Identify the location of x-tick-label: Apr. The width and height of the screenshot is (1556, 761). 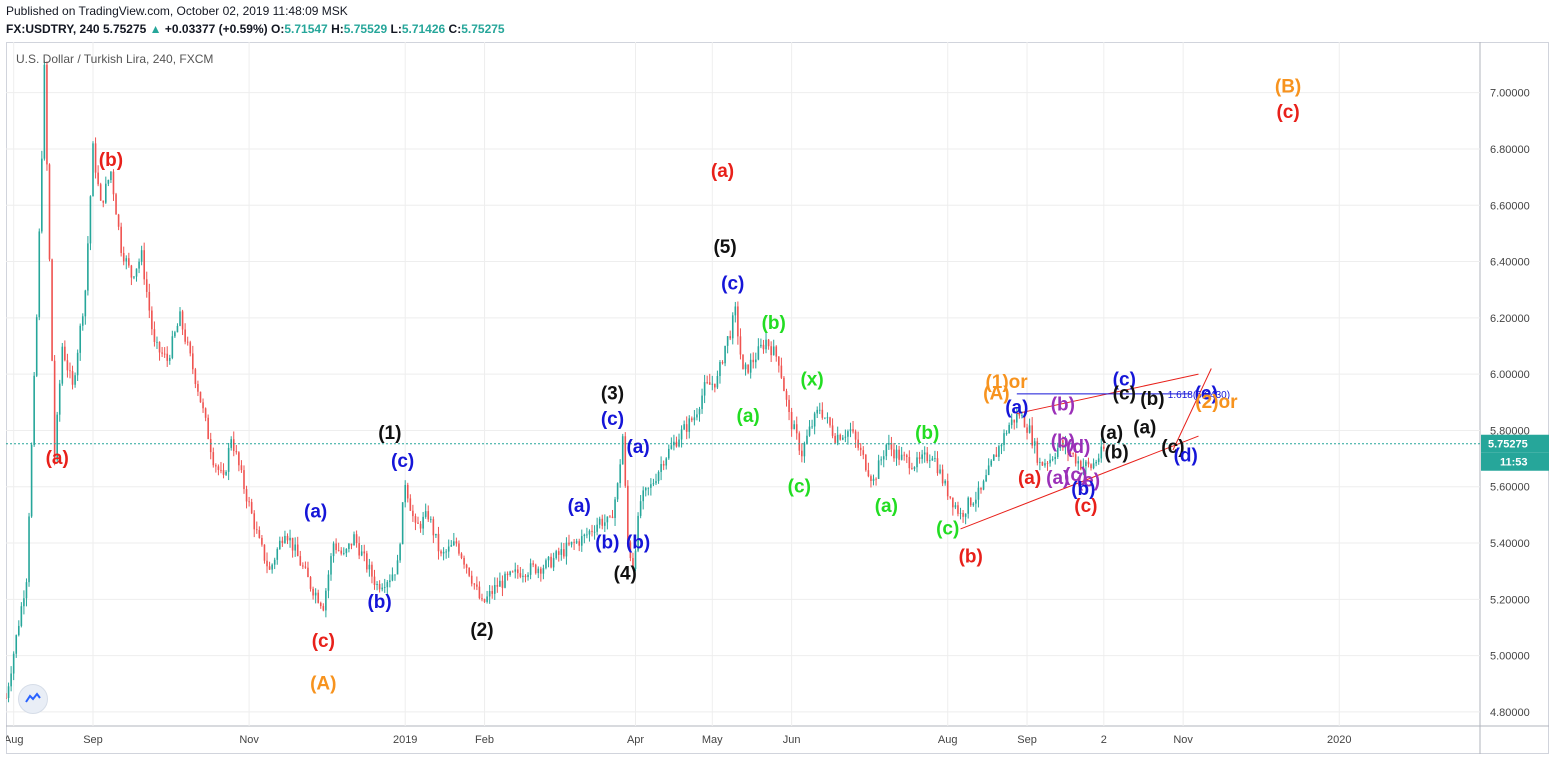
(635, 740).